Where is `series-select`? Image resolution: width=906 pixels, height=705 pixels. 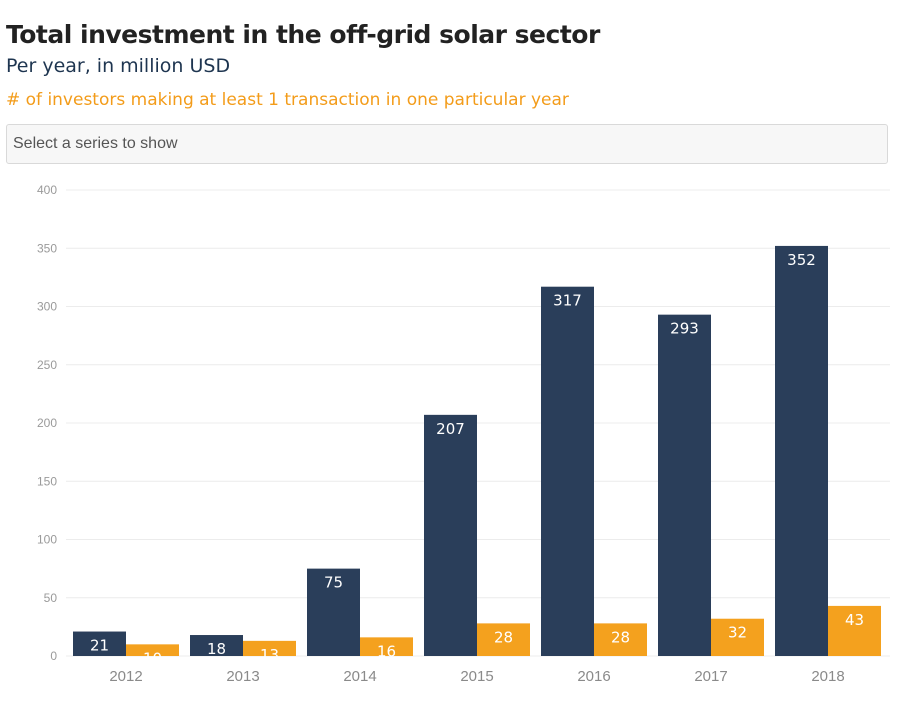
series-select is located at coordinates (447, 144).